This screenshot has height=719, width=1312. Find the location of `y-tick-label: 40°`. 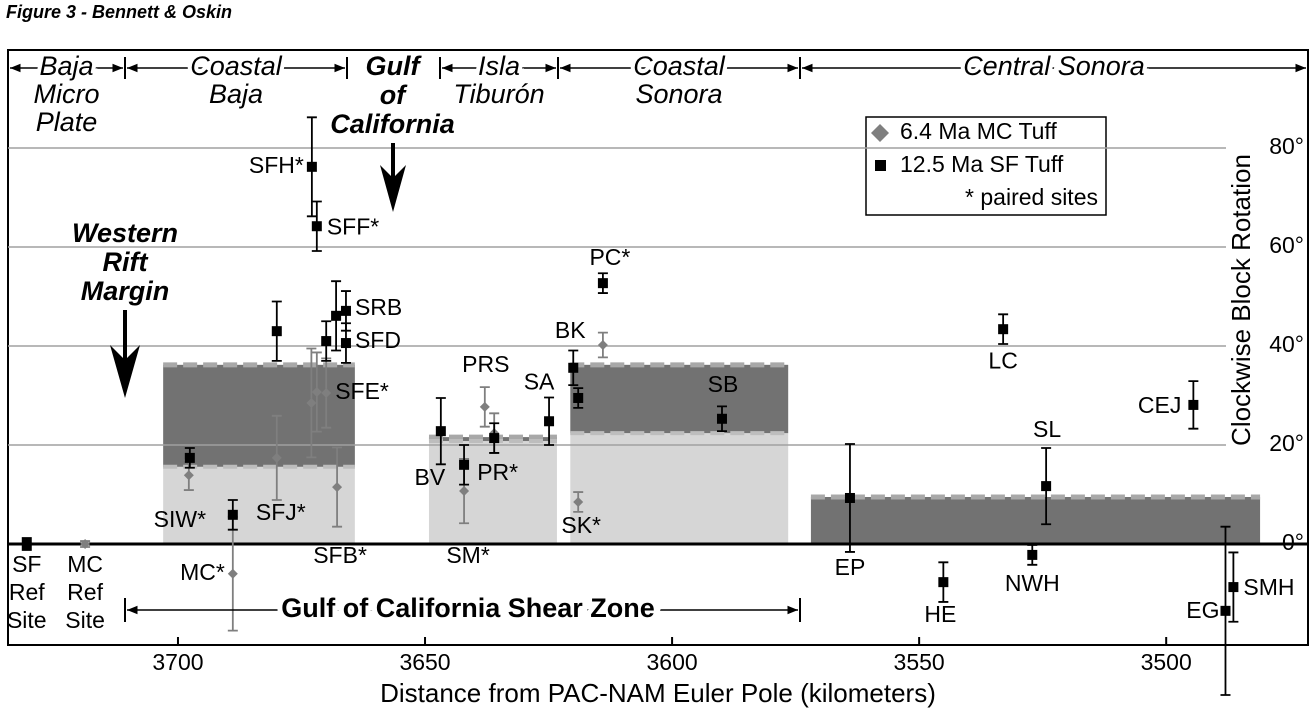

y-tick-label: 40° is located at coordinates (1286, 344).